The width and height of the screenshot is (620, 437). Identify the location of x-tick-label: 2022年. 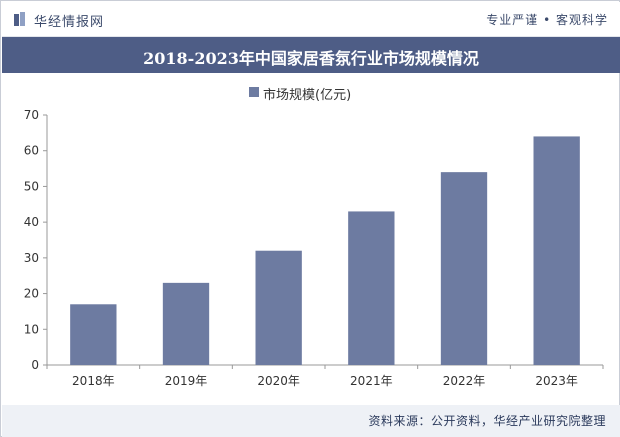
(464, 381).